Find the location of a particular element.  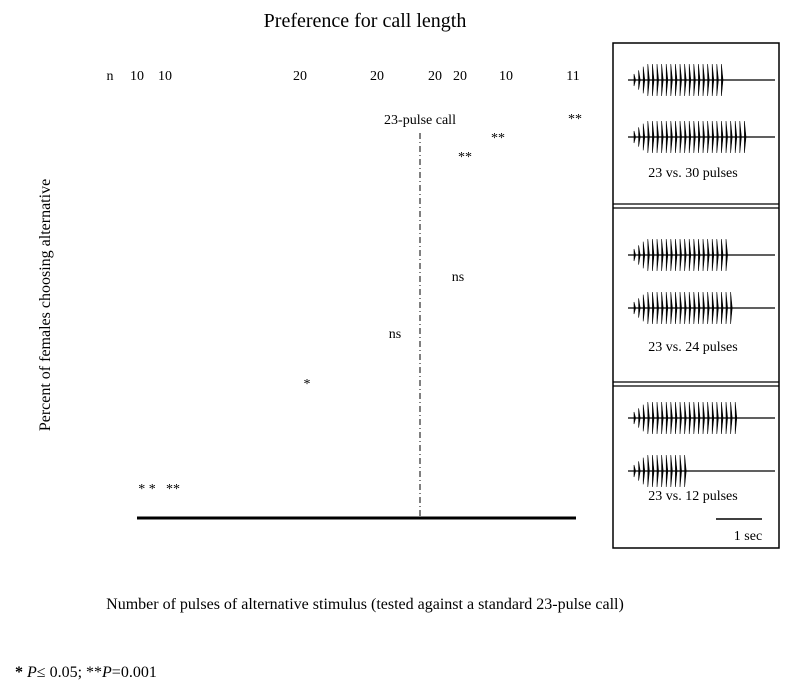

n-label: n is located at coordinates (110, 76).